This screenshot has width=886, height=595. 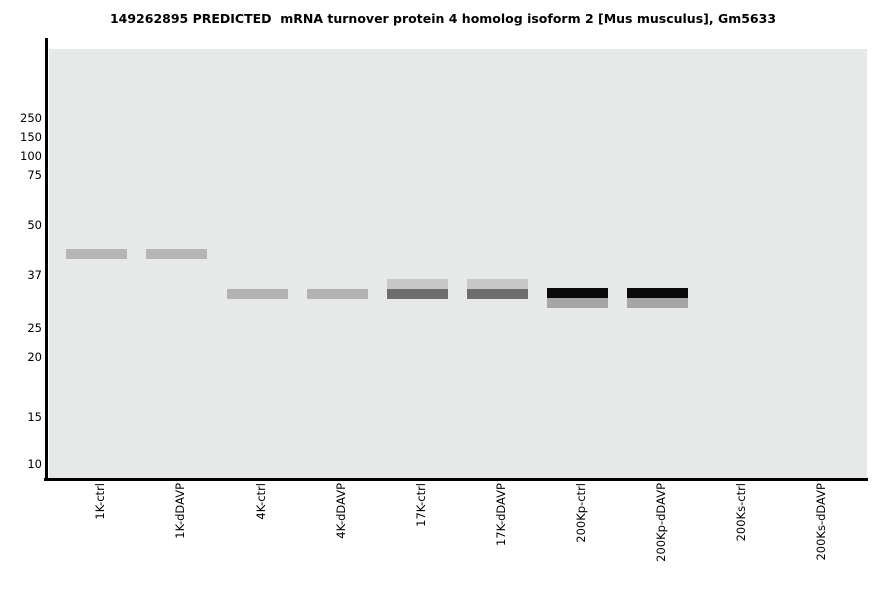 I want to click on y-tick-label: 10, so click(x=34, y=464).